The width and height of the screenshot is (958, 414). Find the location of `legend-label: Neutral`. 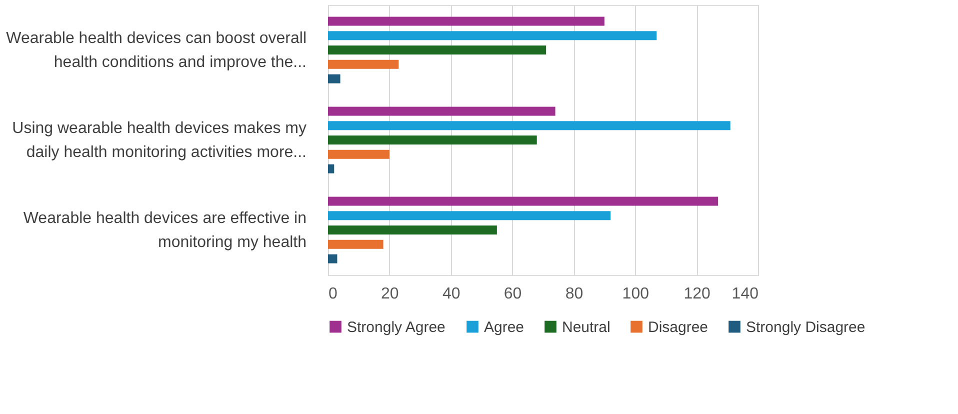

legend-label: Neutral is located at coordinates (586, 327).